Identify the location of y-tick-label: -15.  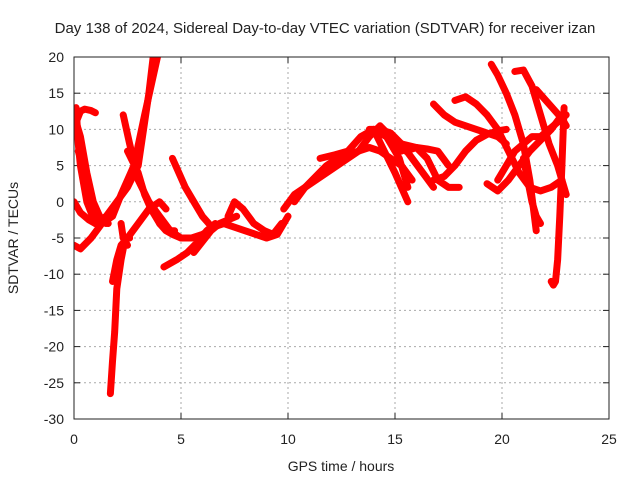
(54, 310).